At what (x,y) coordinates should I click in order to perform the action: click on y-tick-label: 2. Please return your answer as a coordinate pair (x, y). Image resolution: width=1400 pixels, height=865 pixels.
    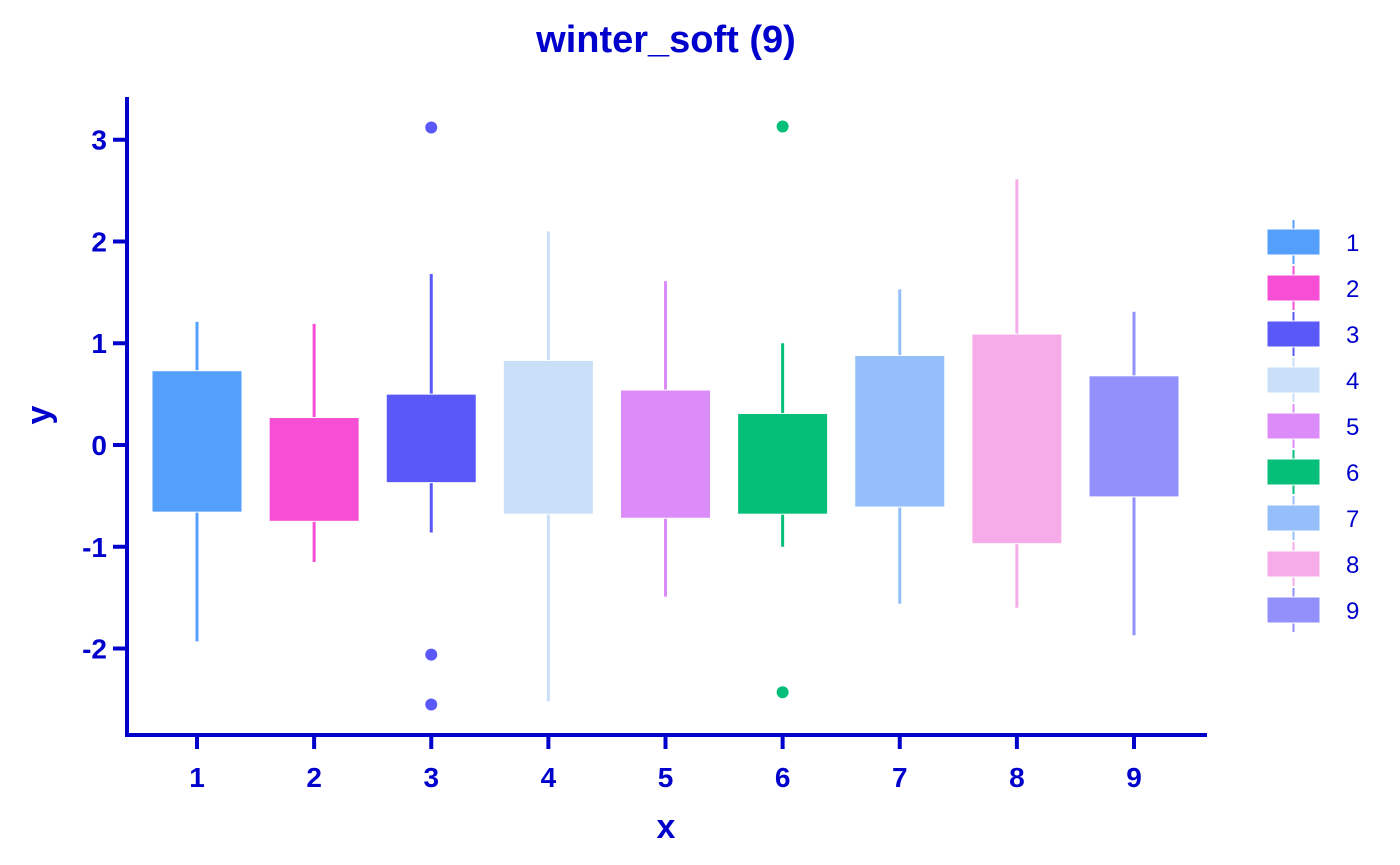
    Looking at the image, I should click on (99, 241).